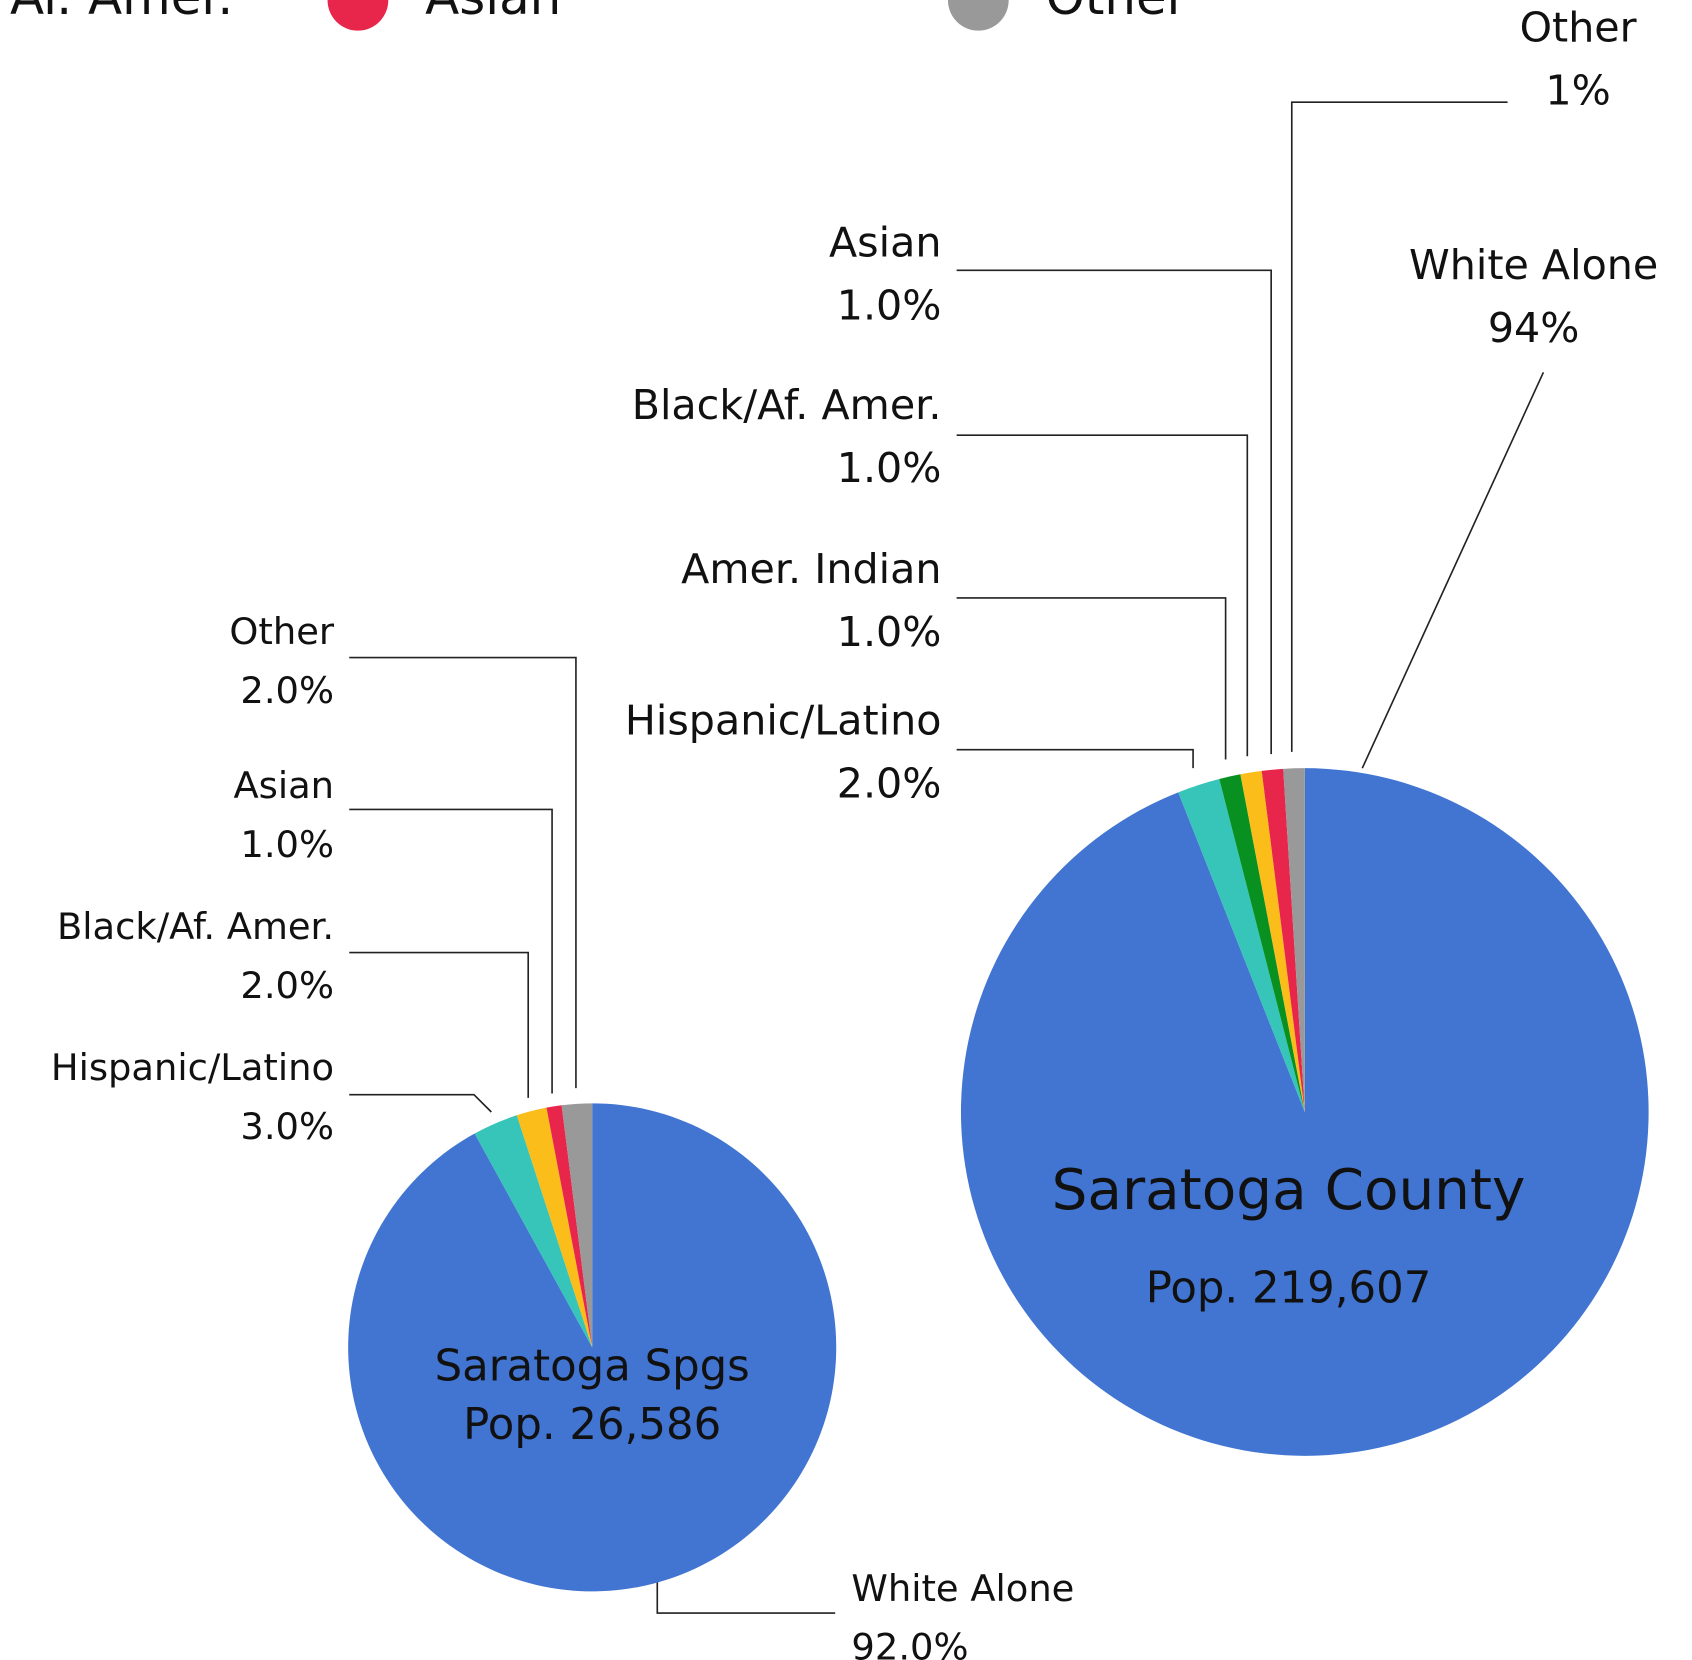 The height and width of the screenshot is (1660, 1692). Describe the element at coordinates (1289, 1190) in the screenshot. I see `pie-title: Saratoga County` at that location.